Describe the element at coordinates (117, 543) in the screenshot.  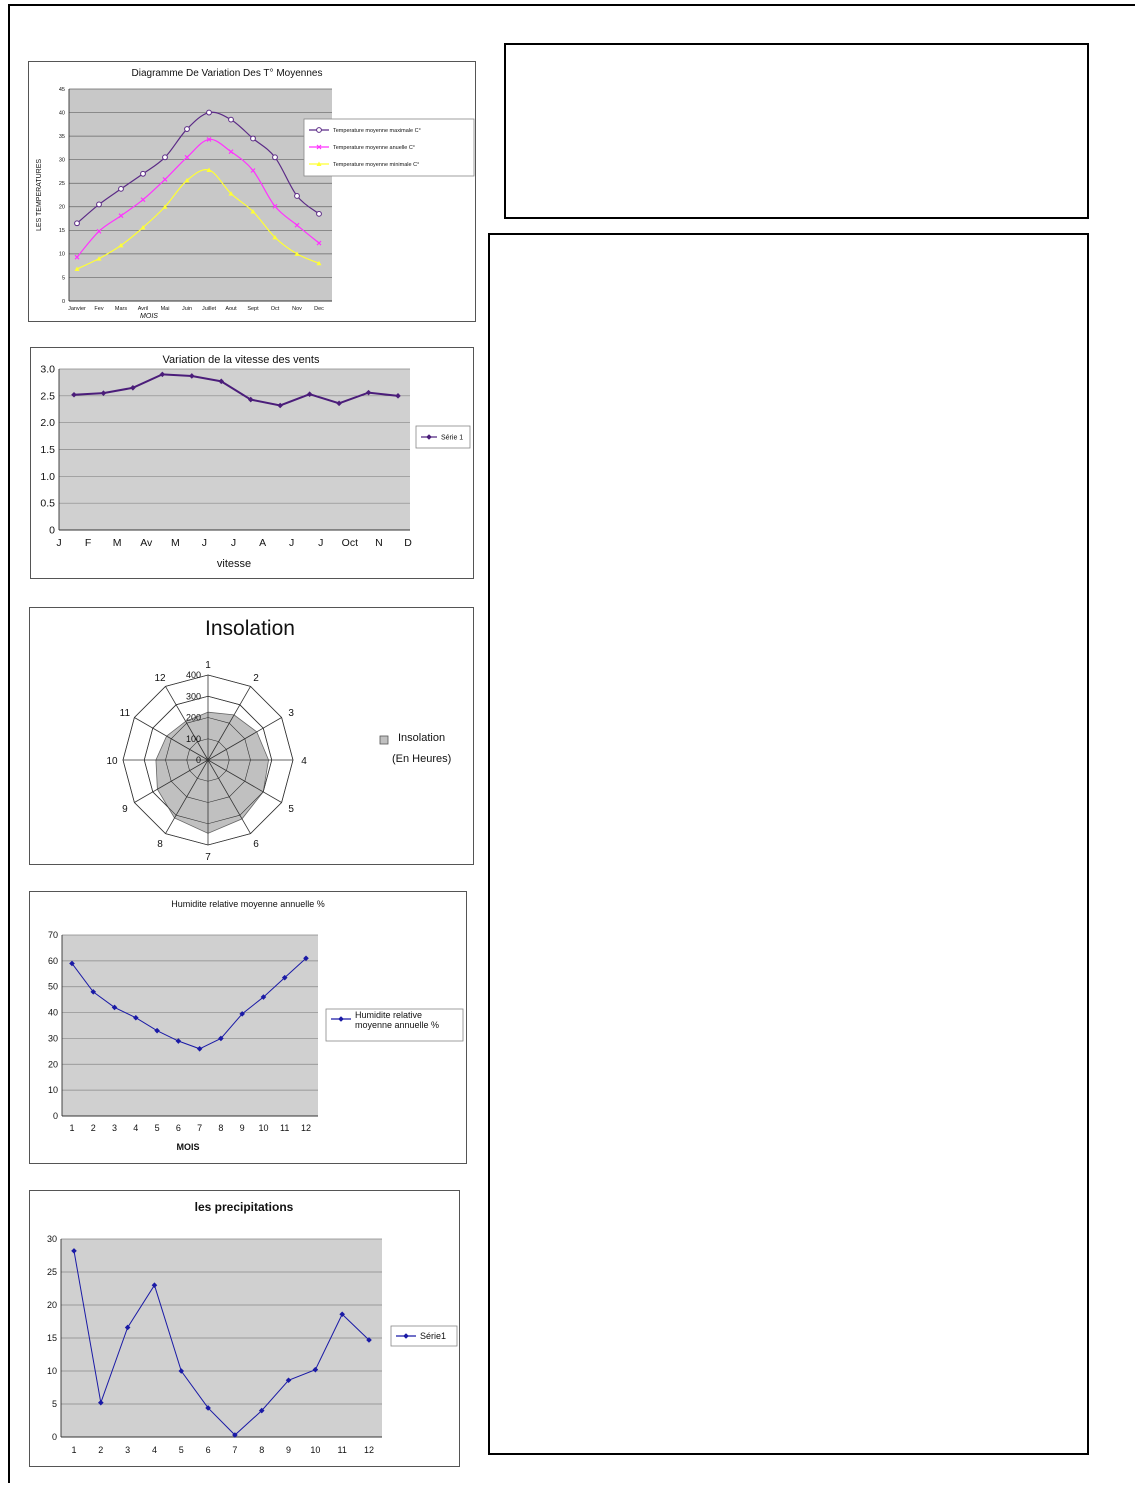
I see `x-tick-label: M` at that location.